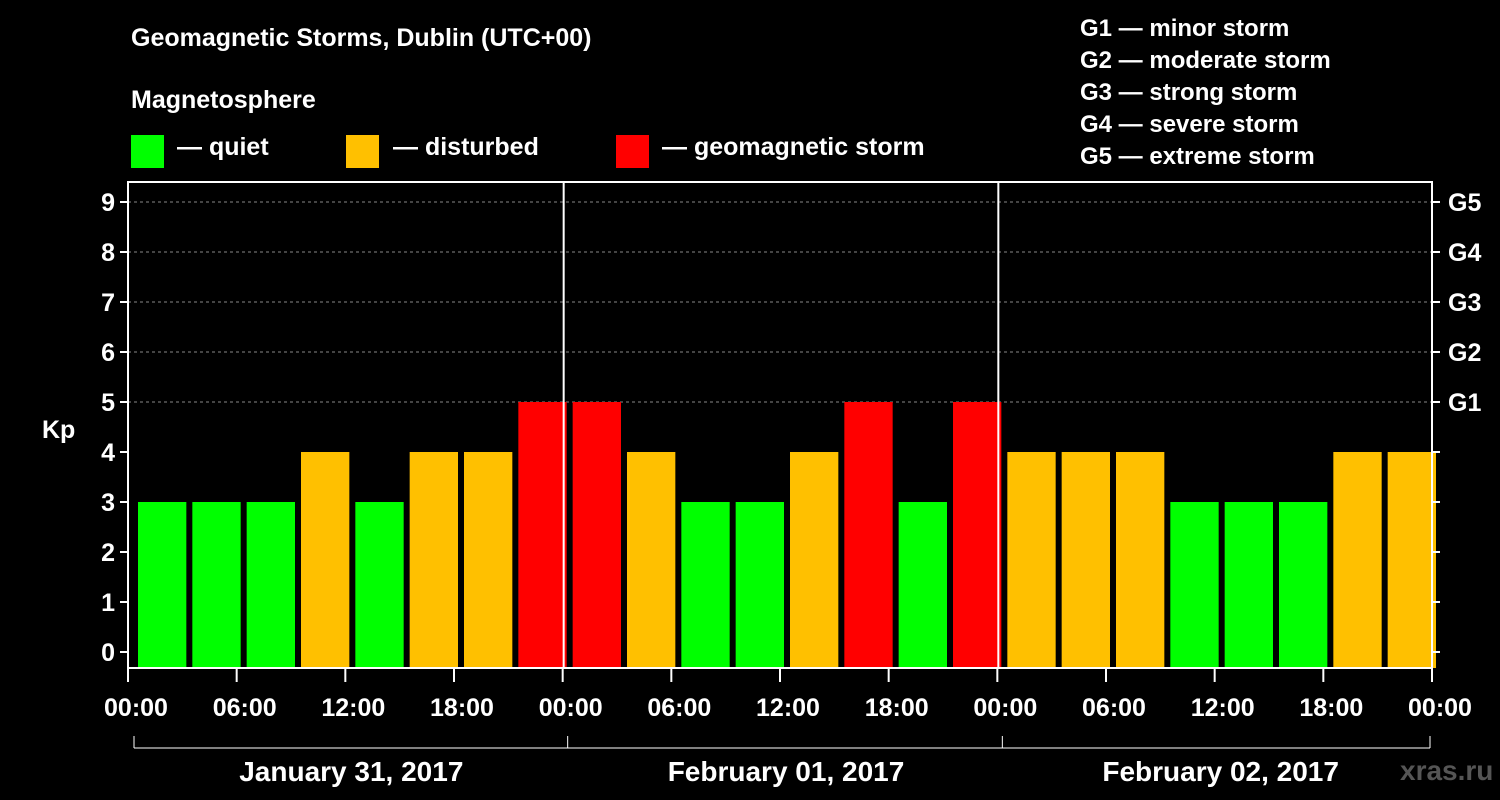 The image size is (1500, 800). Describe the element at coordinates (1205, 60) in the screenshot. I see `storm-scale-g2: G2 — moderate storm` at that location.